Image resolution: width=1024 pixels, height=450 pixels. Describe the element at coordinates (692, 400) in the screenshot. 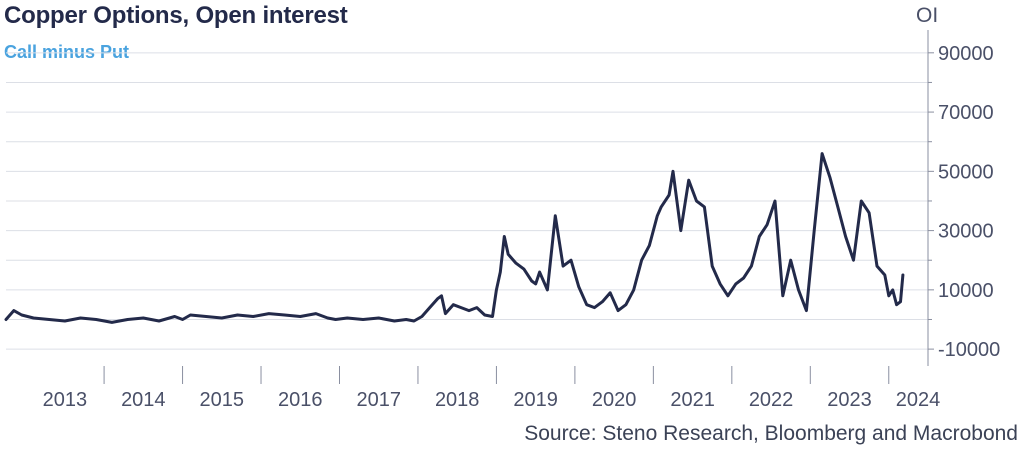

I see `x-tick-label: 2021` at that location.